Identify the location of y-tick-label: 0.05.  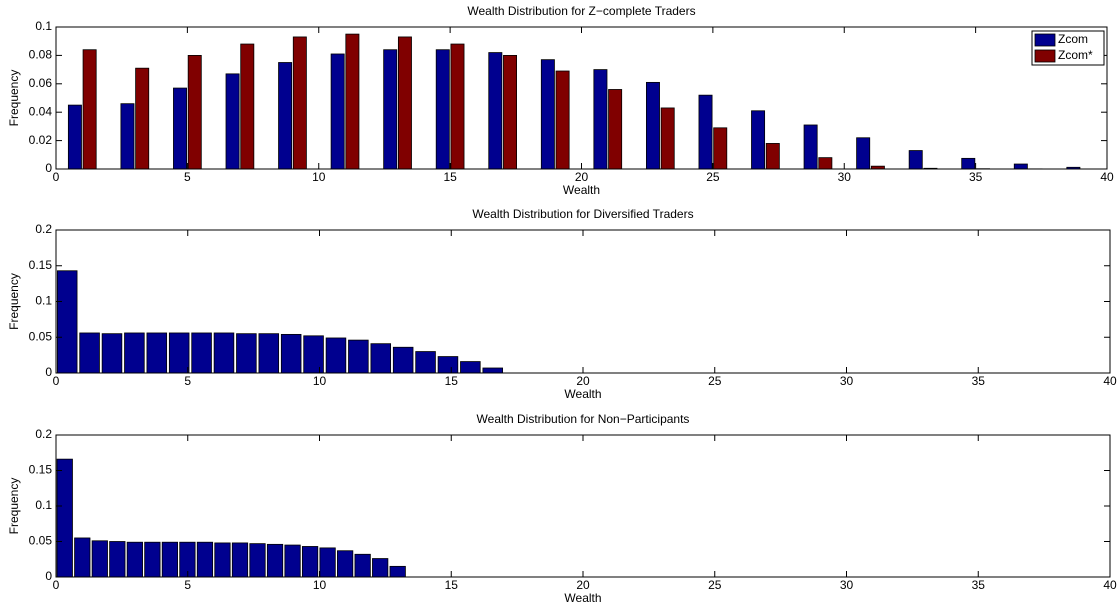
(41, 541).